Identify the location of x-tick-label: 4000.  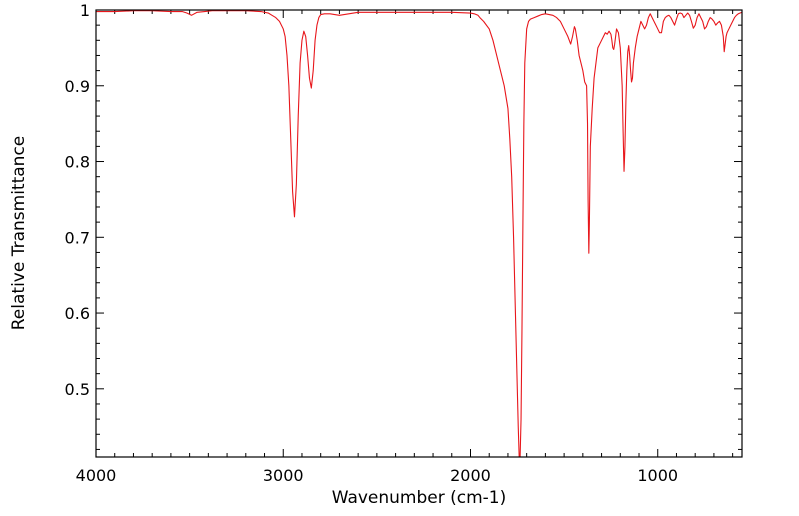
(96, 475).